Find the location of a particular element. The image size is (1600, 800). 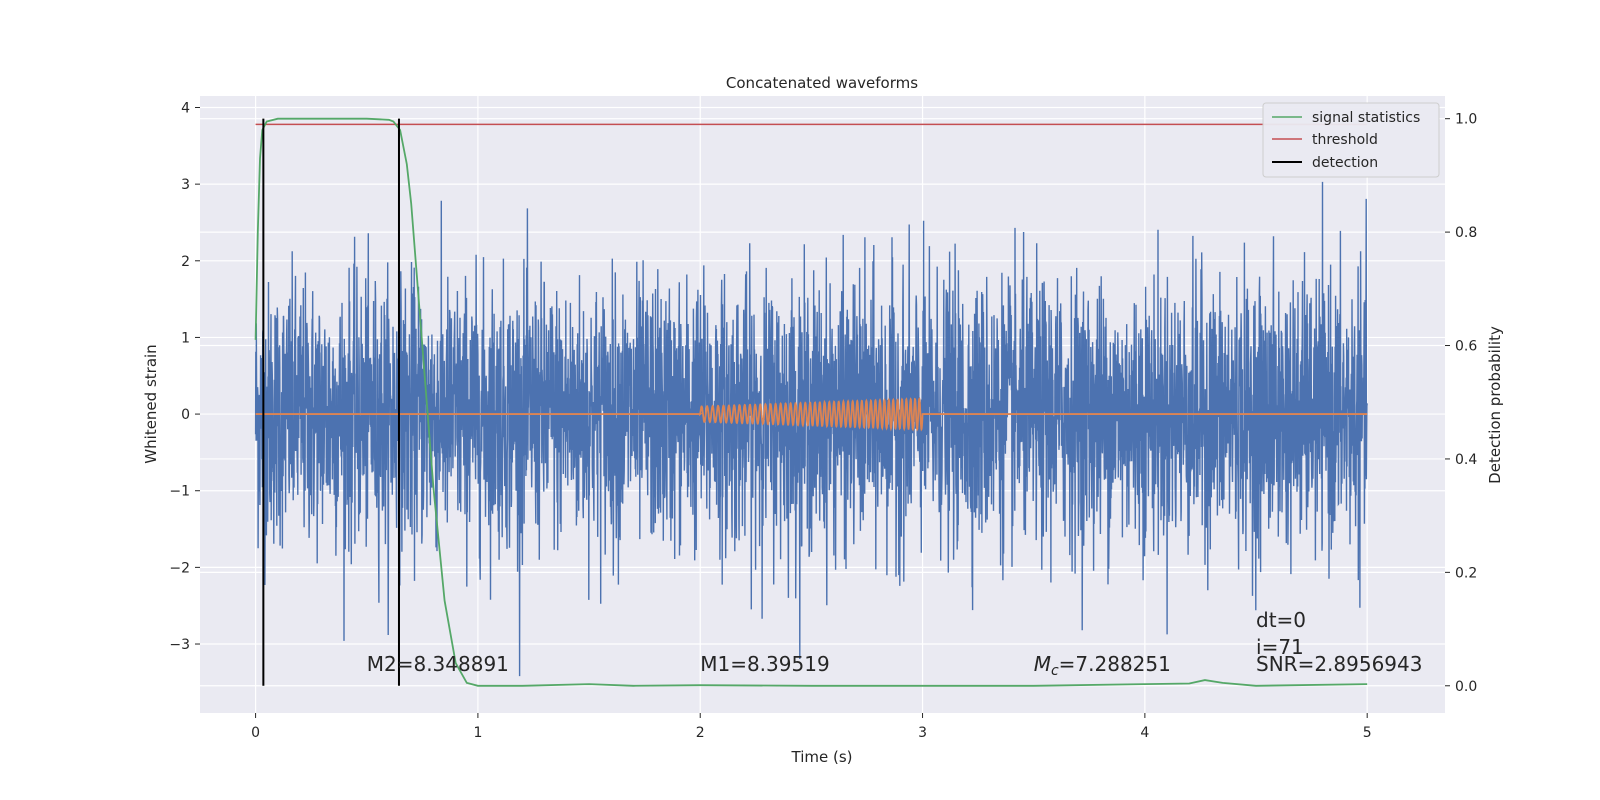

y2-tick-label: 0.4 is located at coordinates (1466, 460).